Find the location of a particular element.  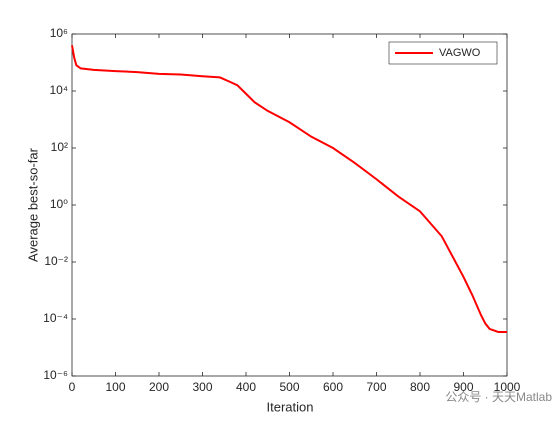

x-tick-label: 400 is located at coordinates (246, 387).